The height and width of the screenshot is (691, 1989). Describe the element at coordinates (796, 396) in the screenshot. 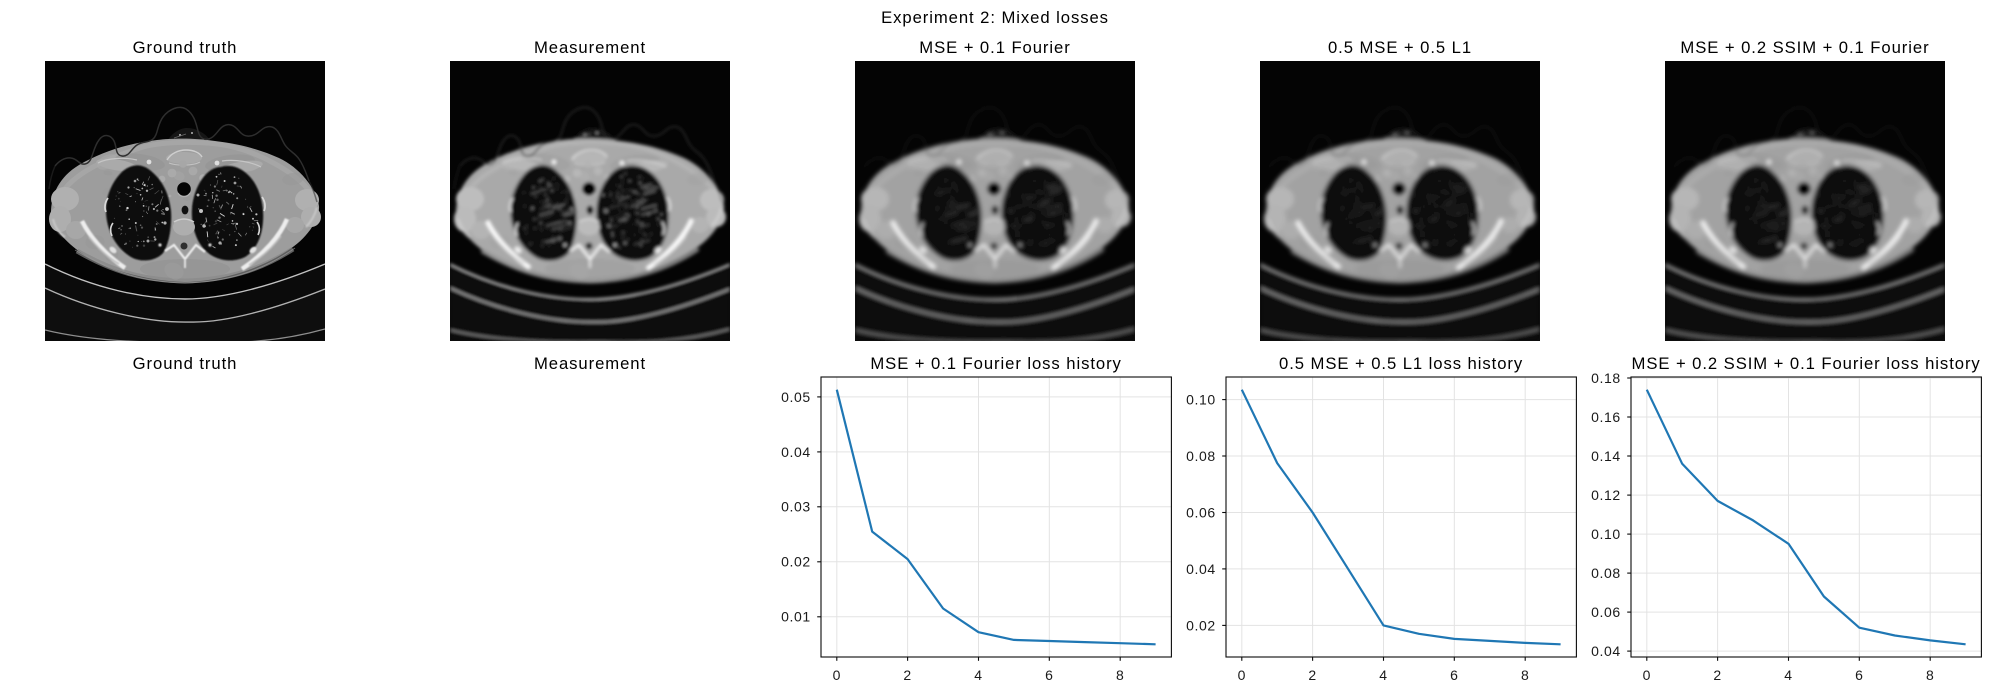

I see `svg-text: 0.05` at that location.